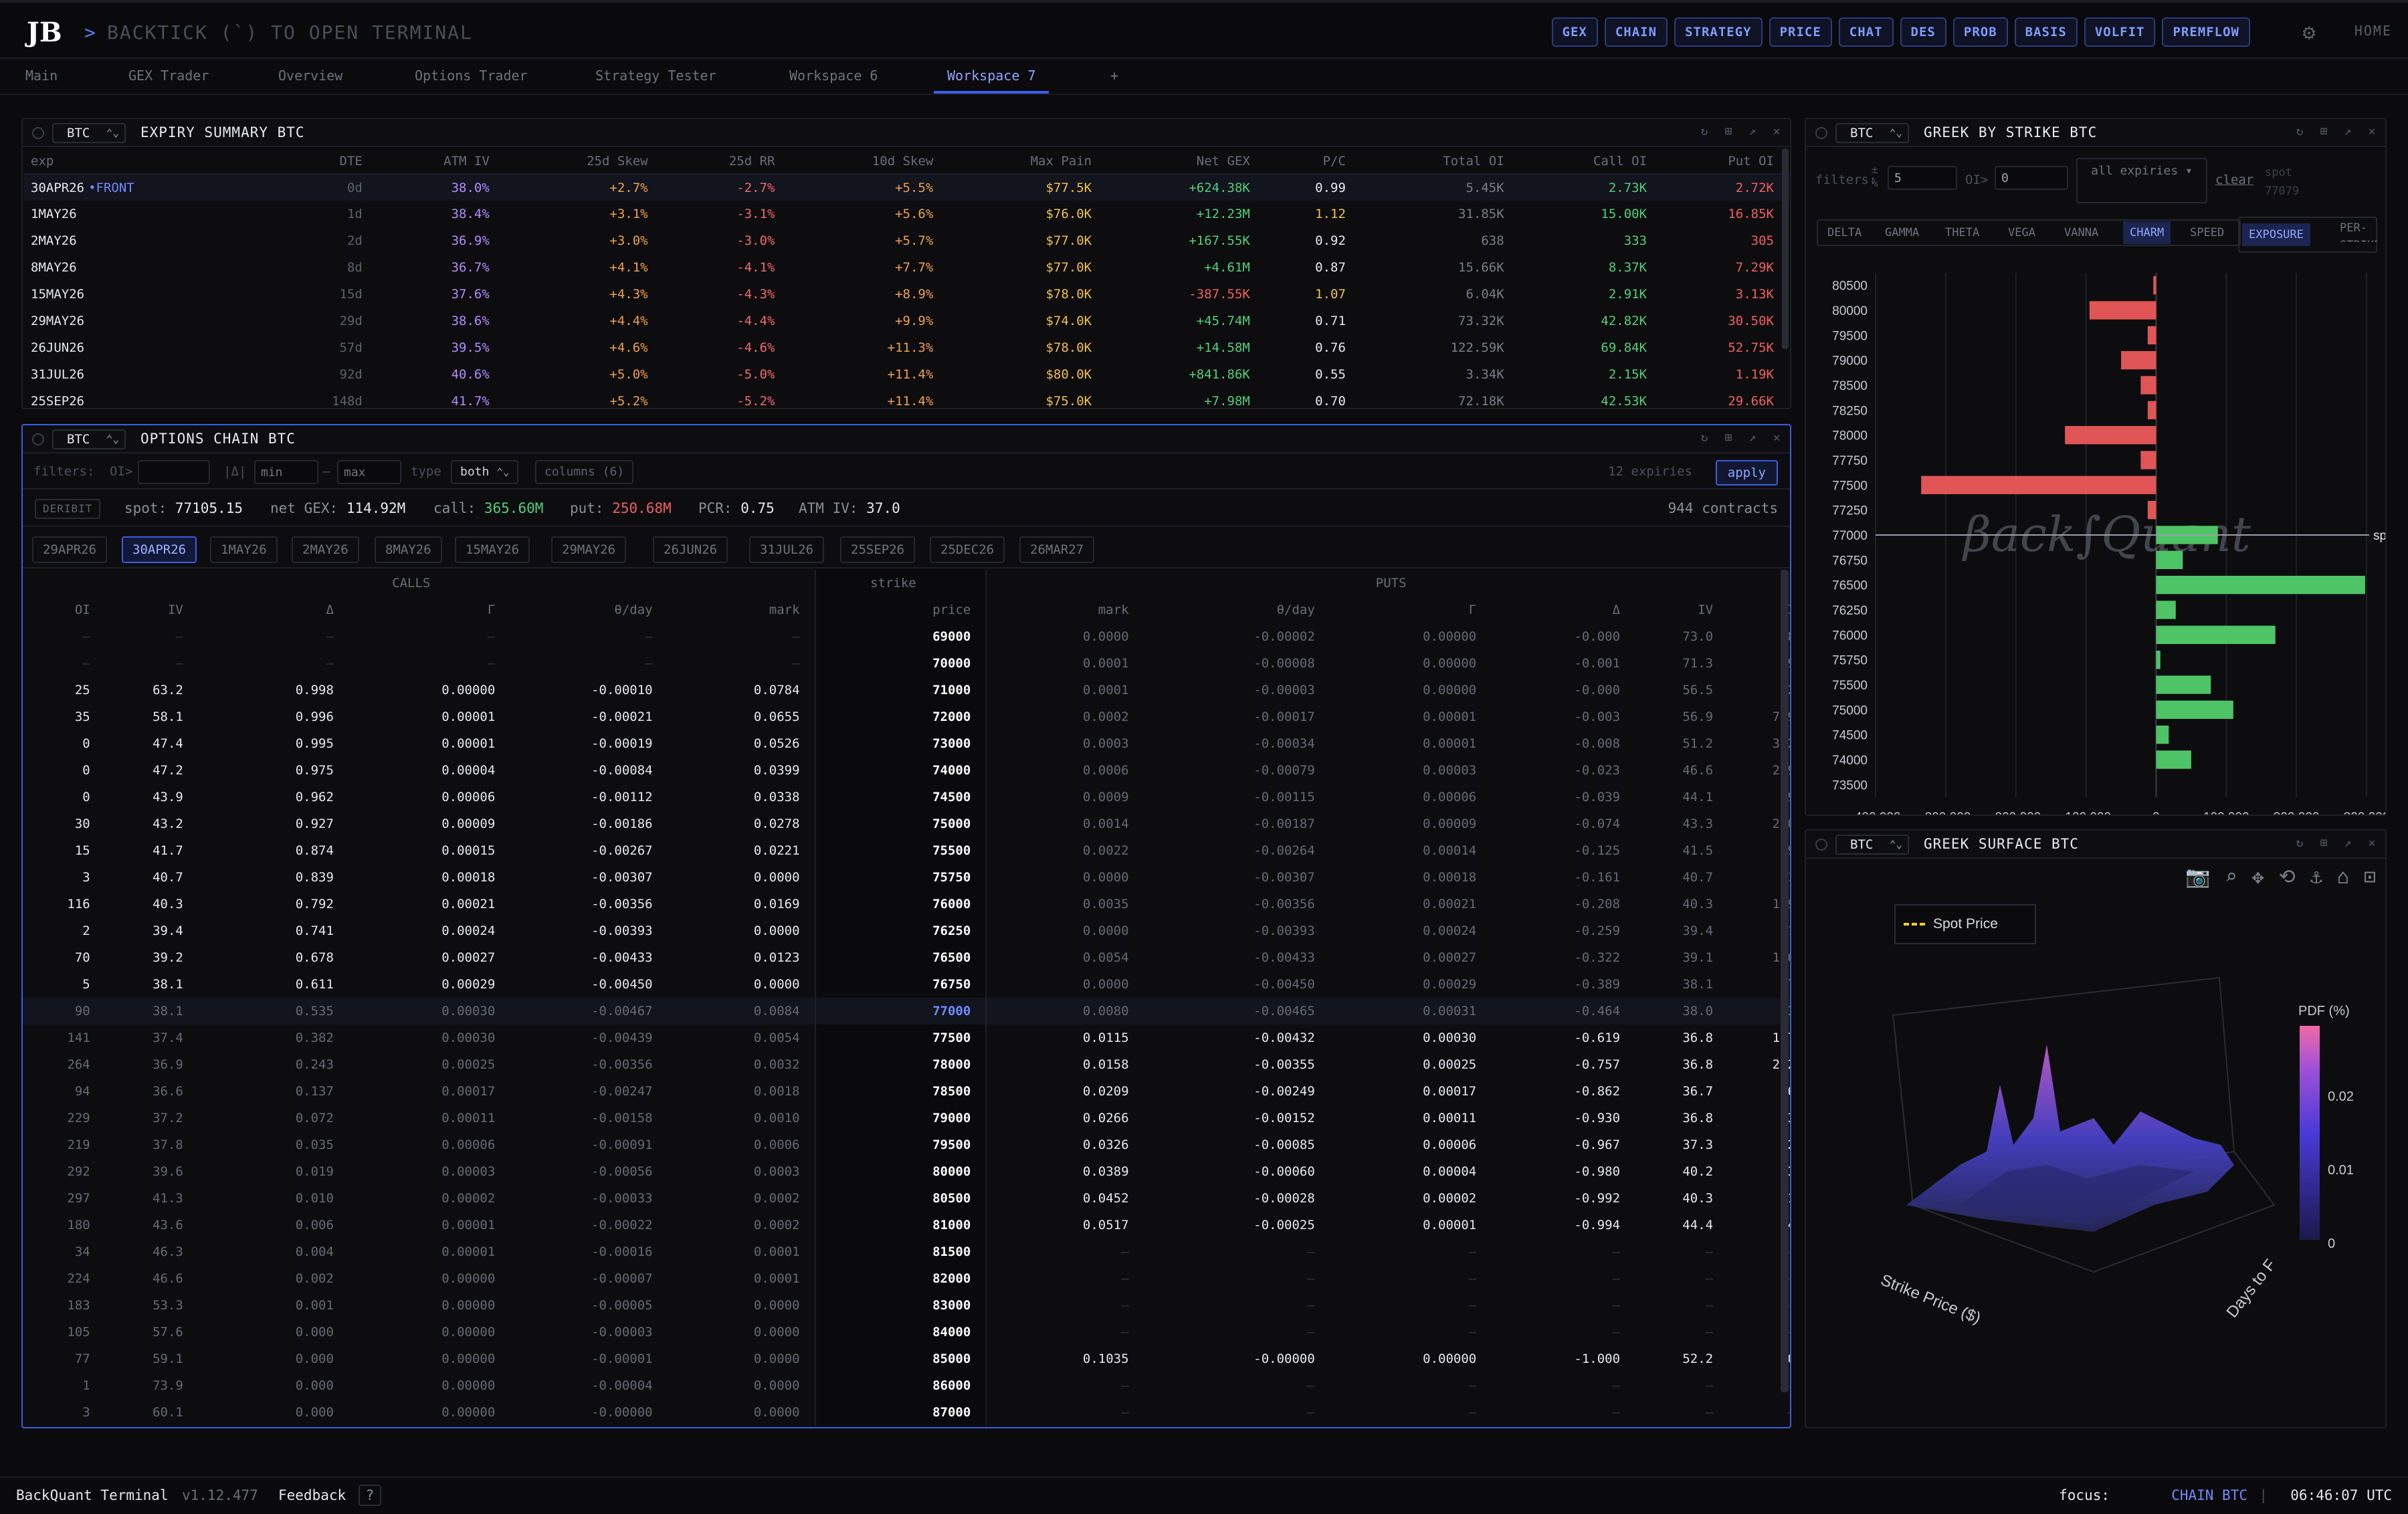 This screenshot has height=1514, width=2408. Describe the element at coordinates (2198, 877) in the screenshot. I see `camera-icon: 📷` at that location.